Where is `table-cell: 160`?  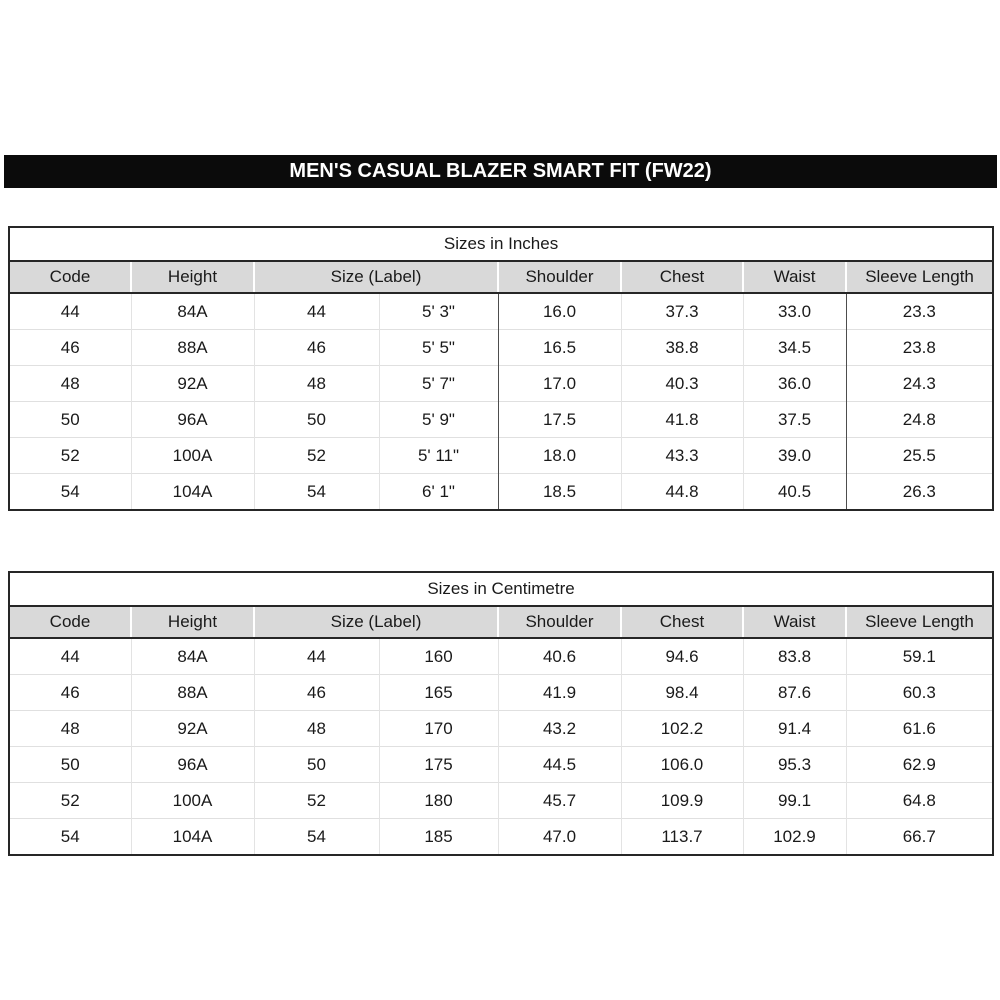
table-cell: 160 is located at coordinates (438, 656).